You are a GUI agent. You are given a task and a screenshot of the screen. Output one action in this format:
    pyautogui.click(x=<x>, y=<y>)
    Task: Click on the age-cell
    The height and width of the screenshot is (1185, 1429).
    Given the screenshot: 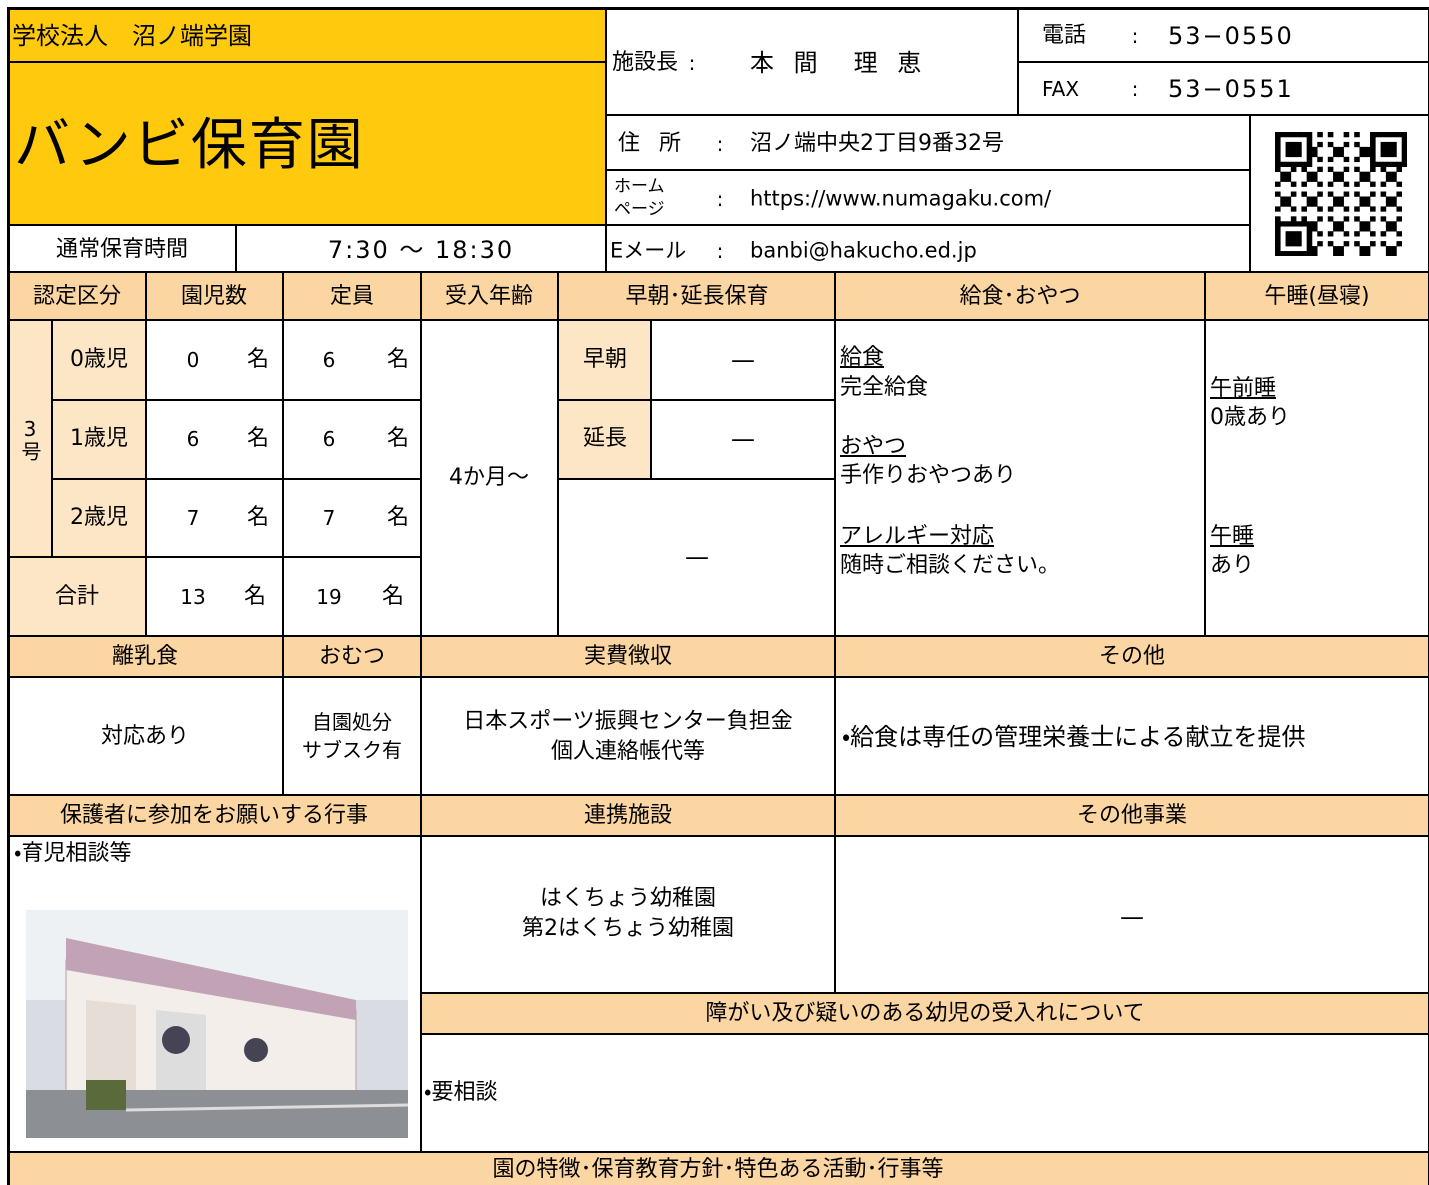 What is the action you would take?
    pyautogui.click(x=99, y=360)
    